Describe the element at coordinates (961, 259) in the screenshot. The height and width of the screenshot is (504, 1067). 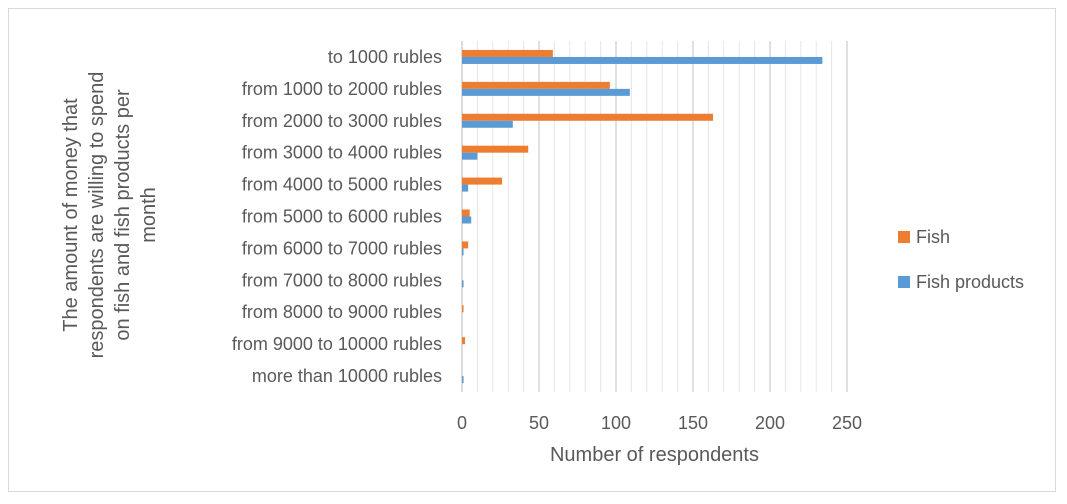
I see `legend: Fish Fish products` at that location.